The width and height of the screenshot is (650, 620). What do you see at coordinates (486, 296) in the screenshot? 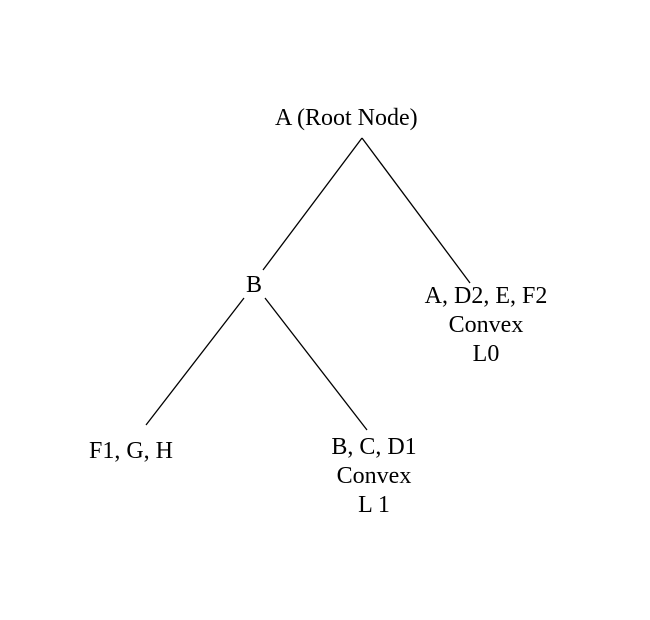
I see `leaf-right-members: A, D2, E, F2` at bounding box center [486, 296].